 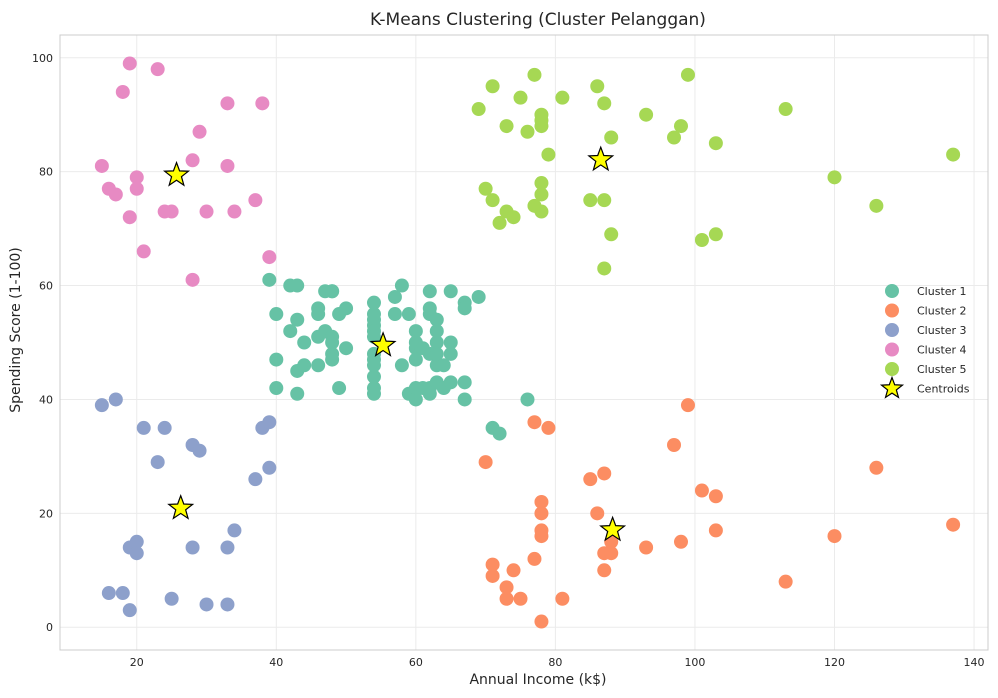 I want to click on legend-label: Cluster 2, so click(x=942, y=311).